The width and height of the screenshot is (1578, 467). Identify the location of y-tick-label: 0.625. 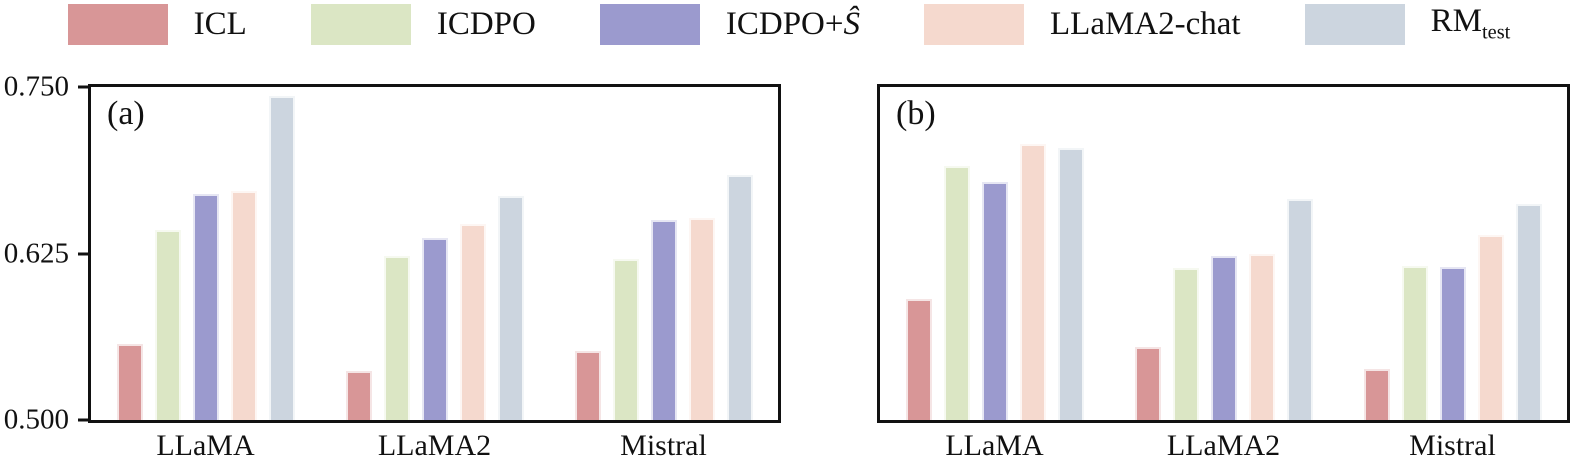
(36, 253).